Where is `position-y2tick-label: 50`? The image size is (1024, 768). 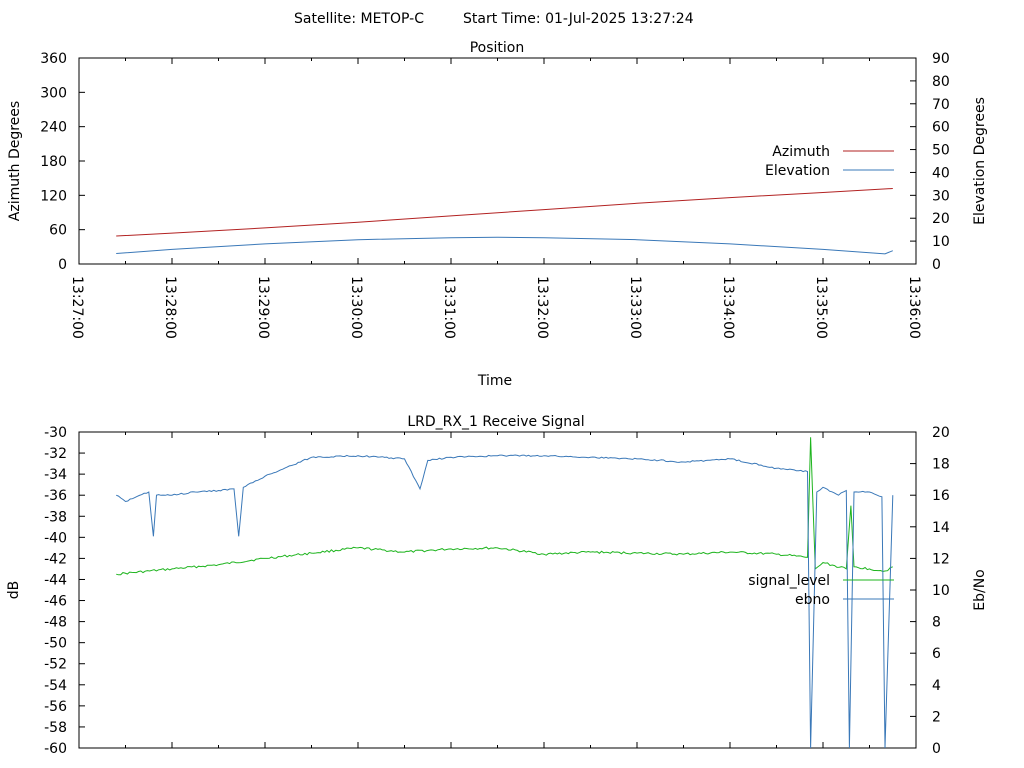 position-y2tick-label: 50 is located at coordinates (941, 151).